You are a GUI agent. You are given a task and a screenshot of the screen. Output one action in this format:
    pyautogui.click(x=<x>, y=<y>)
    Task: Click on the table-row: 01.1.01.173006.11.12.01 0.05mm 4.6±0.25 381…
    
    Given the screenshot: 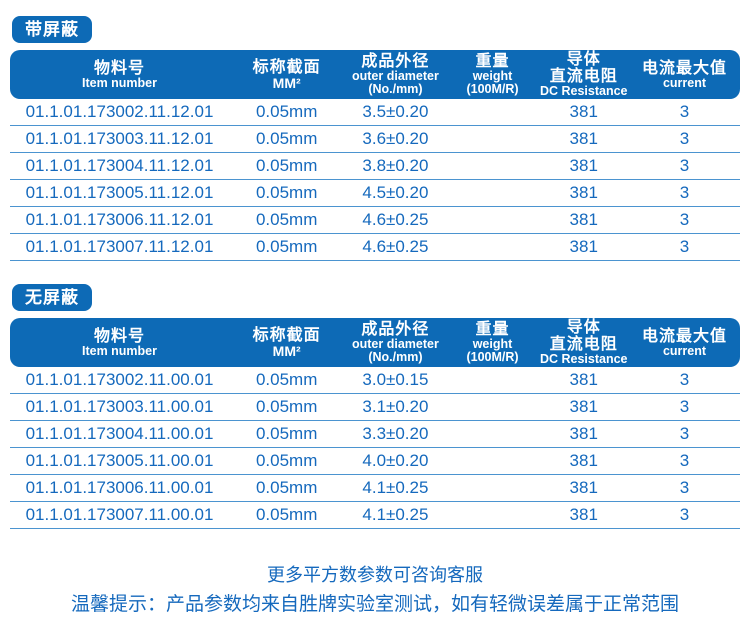 What is the action you would take?
    pyautogui.click(x=375, y=220)
    